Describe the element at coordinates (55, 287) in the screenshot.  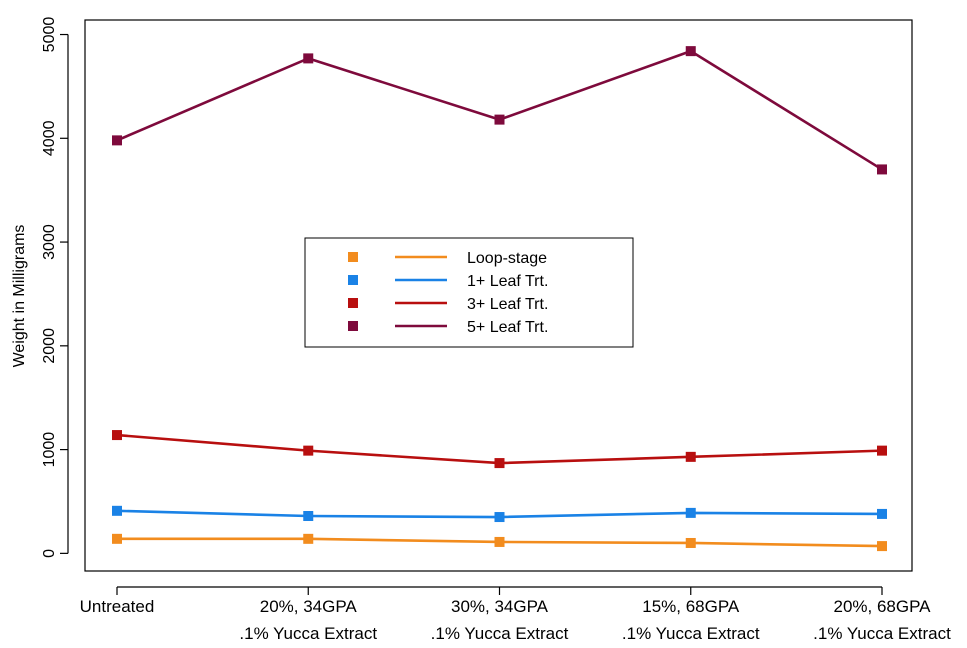
I see `y-axis: 0 1000 2000 3000 4000 5000` at that location.